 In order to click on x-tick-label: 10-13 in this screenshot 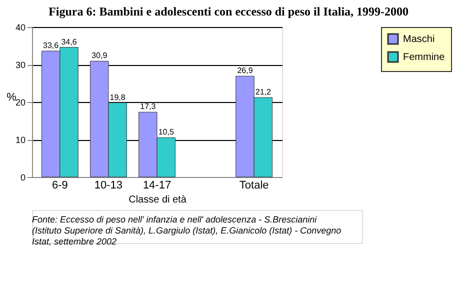, I will do `click(108, 186)`.